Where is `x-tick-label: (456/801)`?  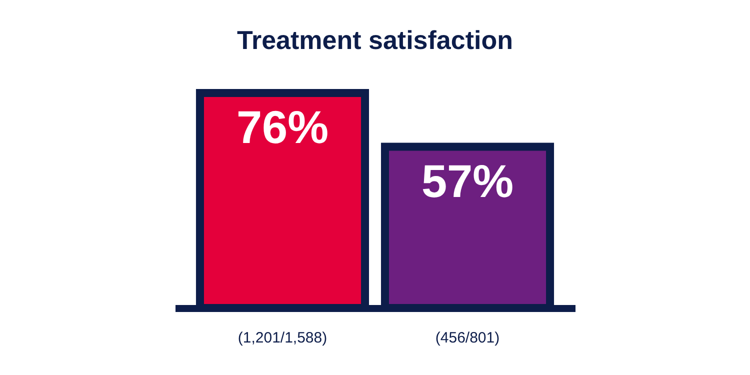
x-tick-label: (456/801) is located at coordinates (467, 338).